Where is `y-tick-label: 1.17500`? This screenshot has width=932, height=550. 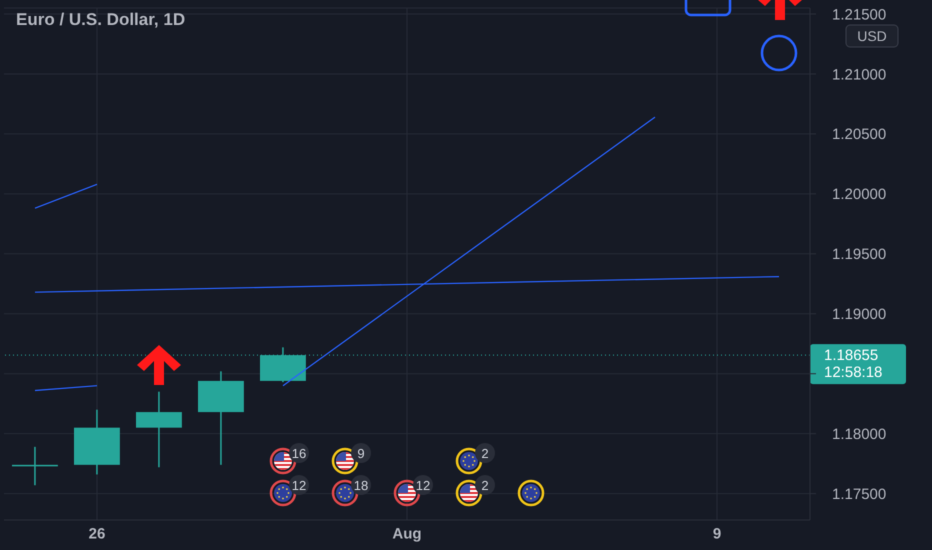
y-tick-label: 1.17500 is located at coordinates (859, 494).